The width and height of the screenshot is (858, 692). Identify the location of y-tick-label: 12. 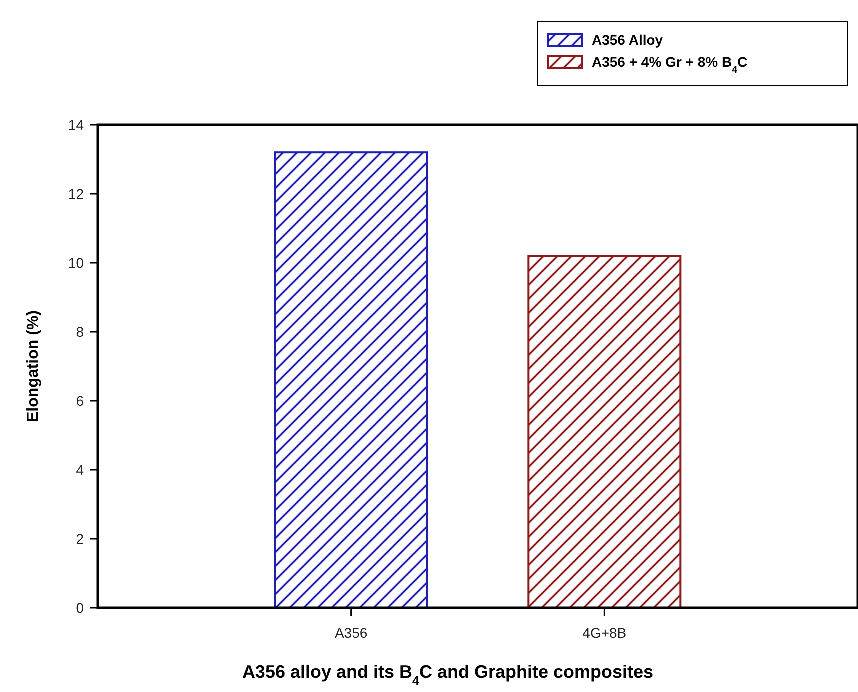
(76, 194).